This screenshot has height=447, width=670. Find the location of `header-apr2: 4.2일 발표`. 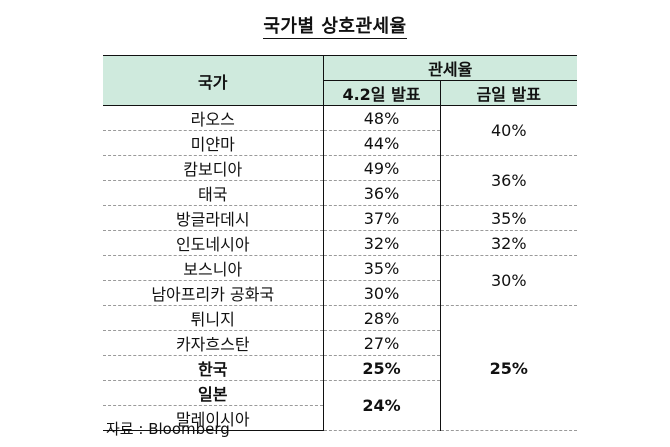

header-apr2: 4.2일 발표 is located at coordinates (382, 93).